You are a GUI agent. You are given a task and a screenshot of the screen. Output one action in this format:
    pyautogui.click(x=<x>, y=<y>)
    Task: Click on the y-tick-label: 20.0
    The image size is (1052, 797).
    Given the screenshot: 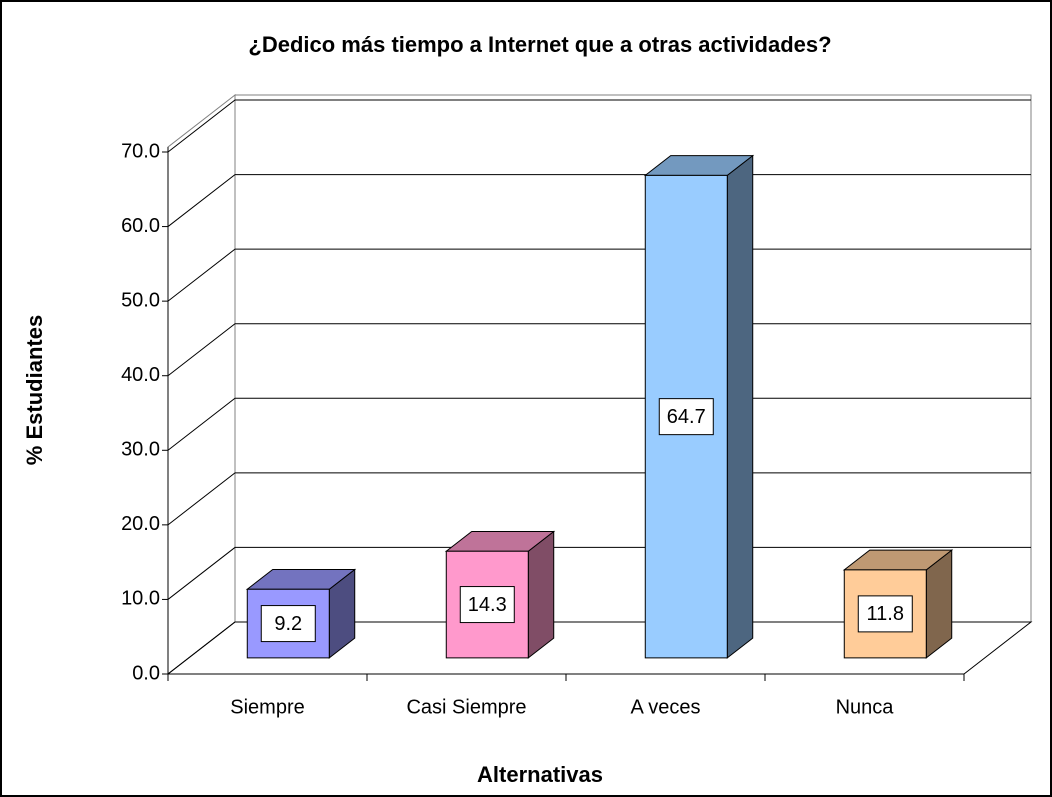 What is the action you would take?
    pyautogui.click(x=140, y=524)
    